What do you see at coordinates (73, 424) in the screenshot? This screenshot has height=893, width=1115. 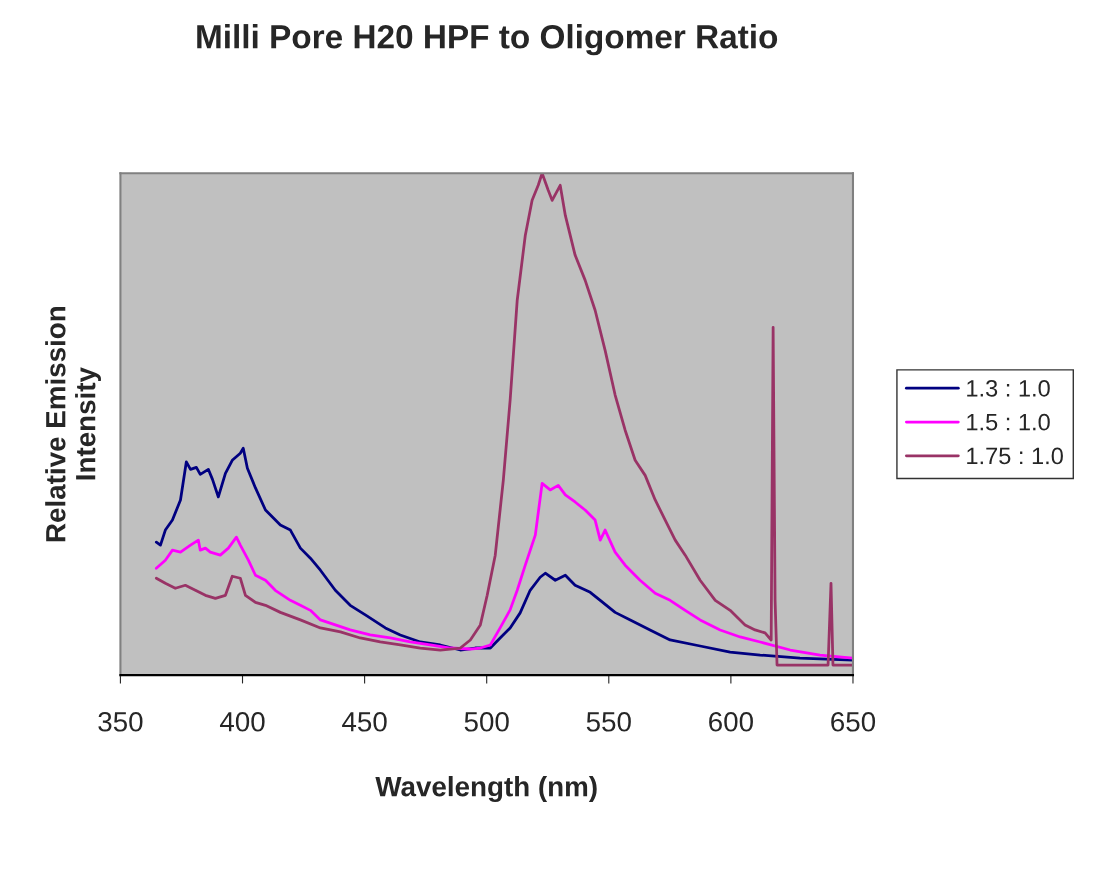 I see `y-axis-title: Relative Emission Intensity` at bounding box center [73, 424].